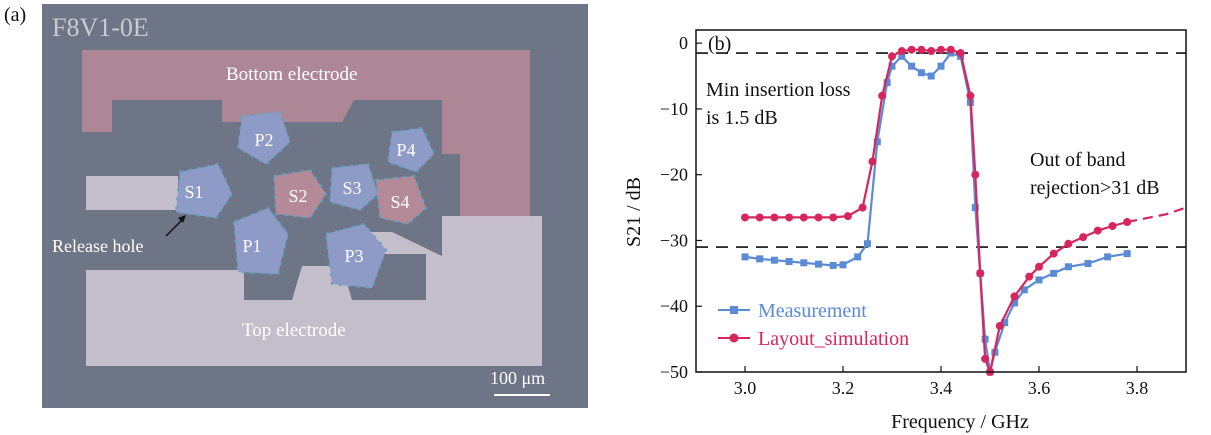  I want to click on resonator-s1, so click(204, 191).